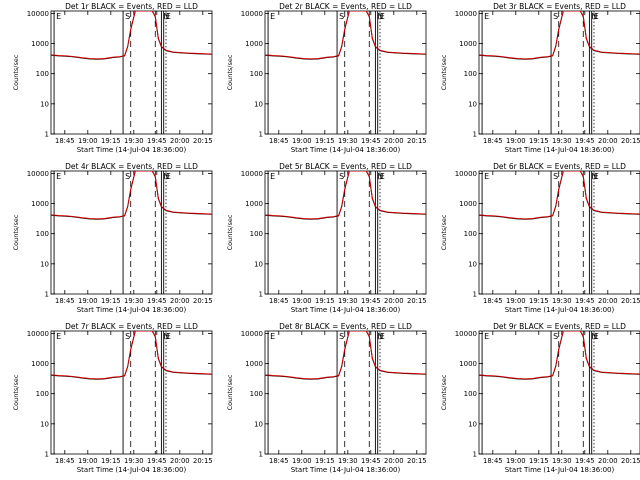 The image size is (640, 480). Describe the element at coordinates (559, 326) in the screenshot. I see `panel-title: Det 9r BLACK = Events, RED = LLD` at that location.